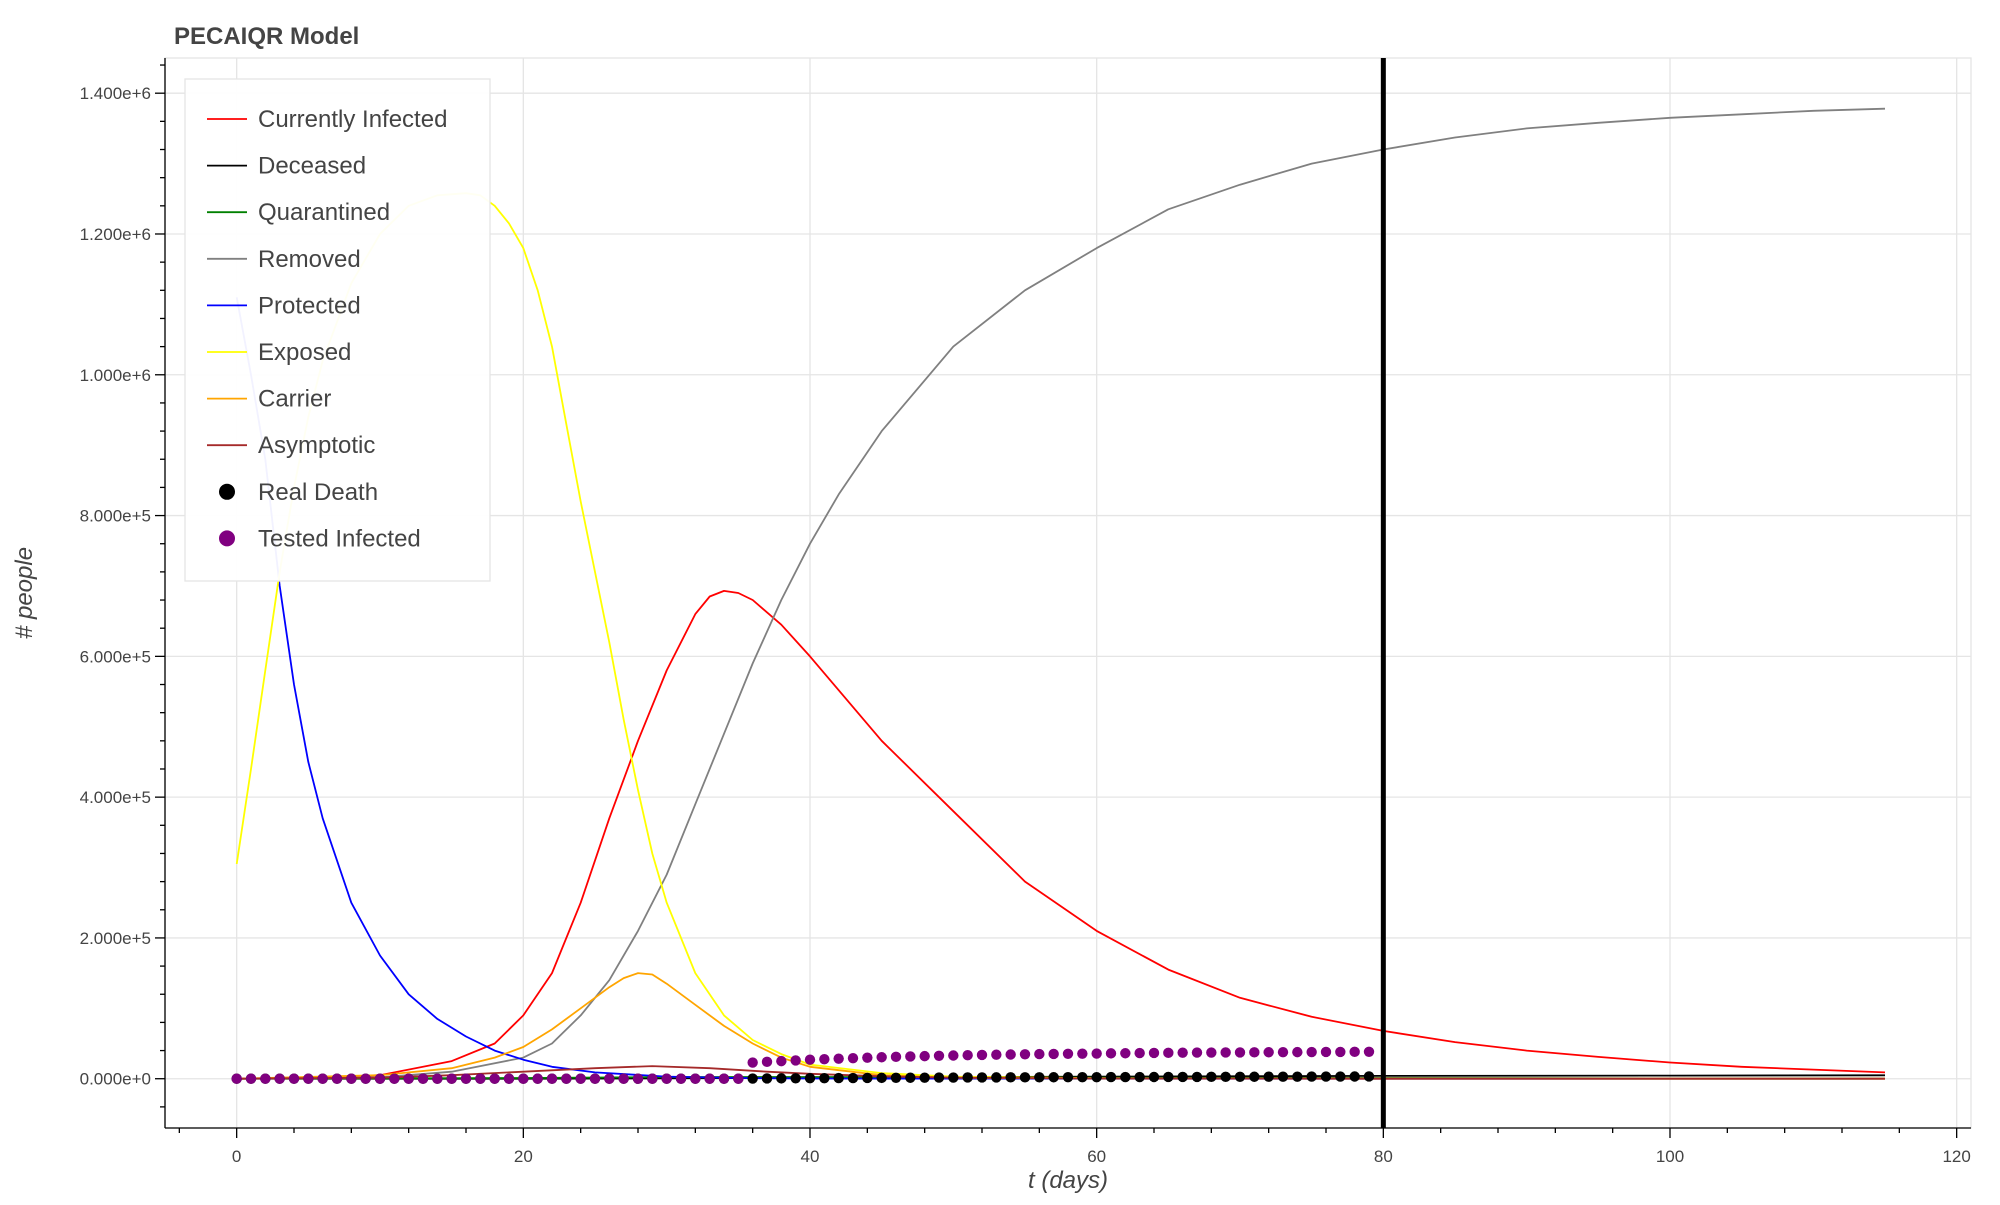  What do you see at coordinates (320, 538) in the screenshot?
I see `legend-item-tested-infected: Tested Infected` at bounding box center [320, 538].